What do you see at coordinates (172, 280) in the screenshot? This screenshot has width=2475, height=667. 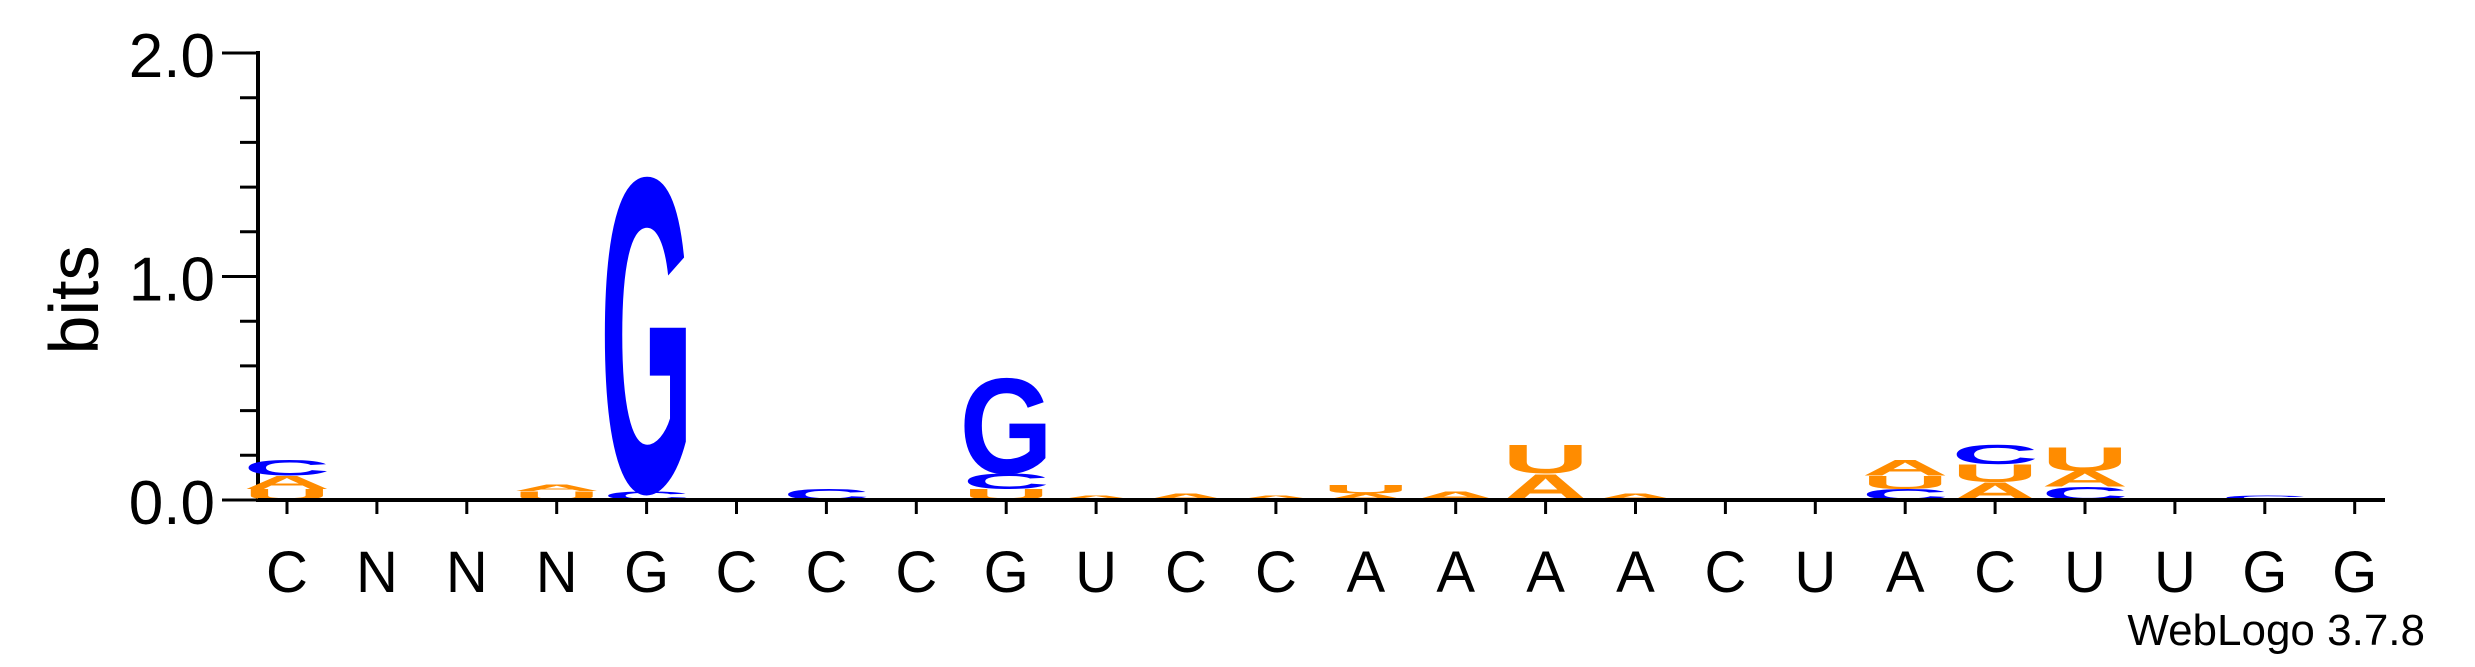 I see `y-tick-label: 1.0` at bounding box center [172, 280].